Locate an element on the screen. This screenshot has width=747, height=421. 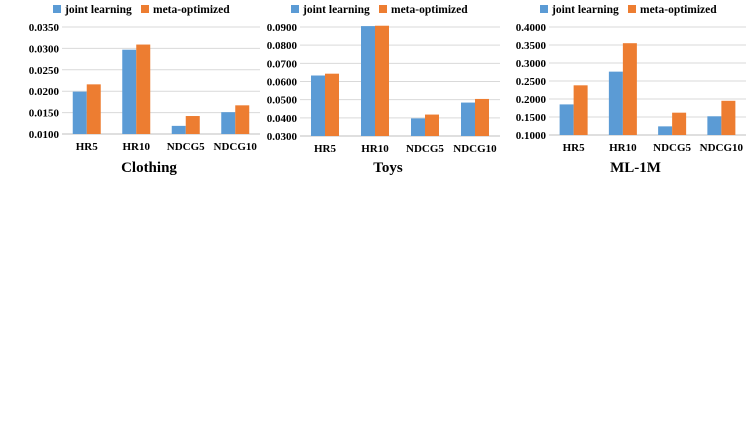
y-tick-label: 0.0700 is located at coordinates (282, 64).